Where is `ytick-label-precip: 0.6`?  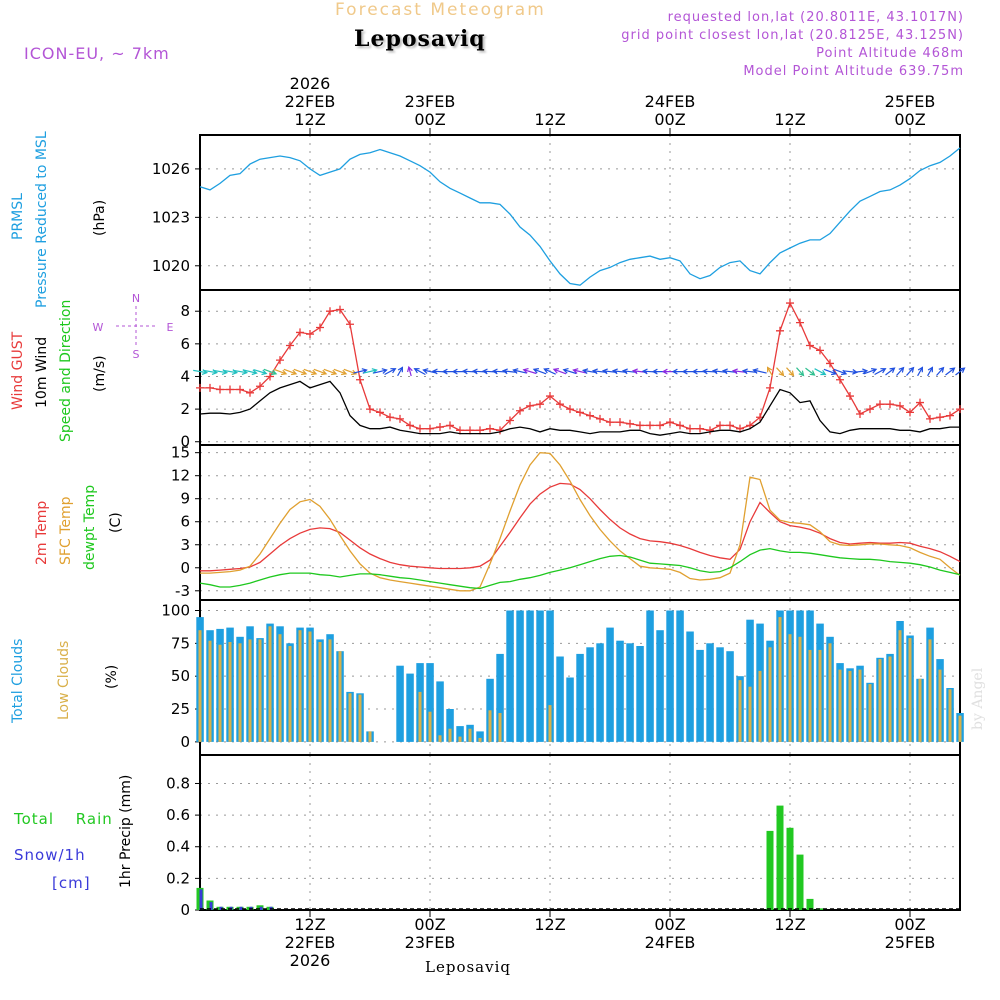
ytick-label-precip: 0.6 is located at coordinates (178, 815).